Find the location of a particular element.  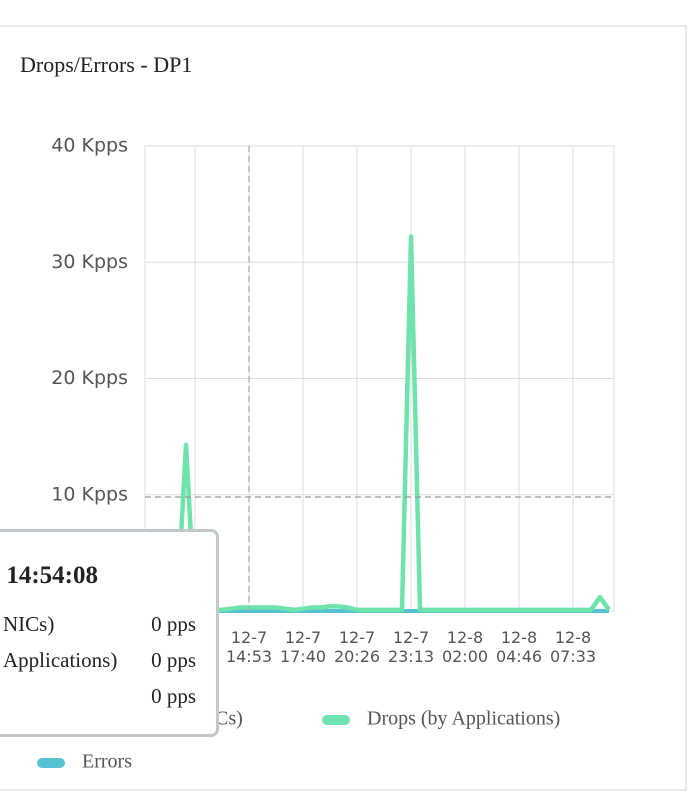

x-tick-label: 12-8 07:33 is located at coordinates (573, 647).